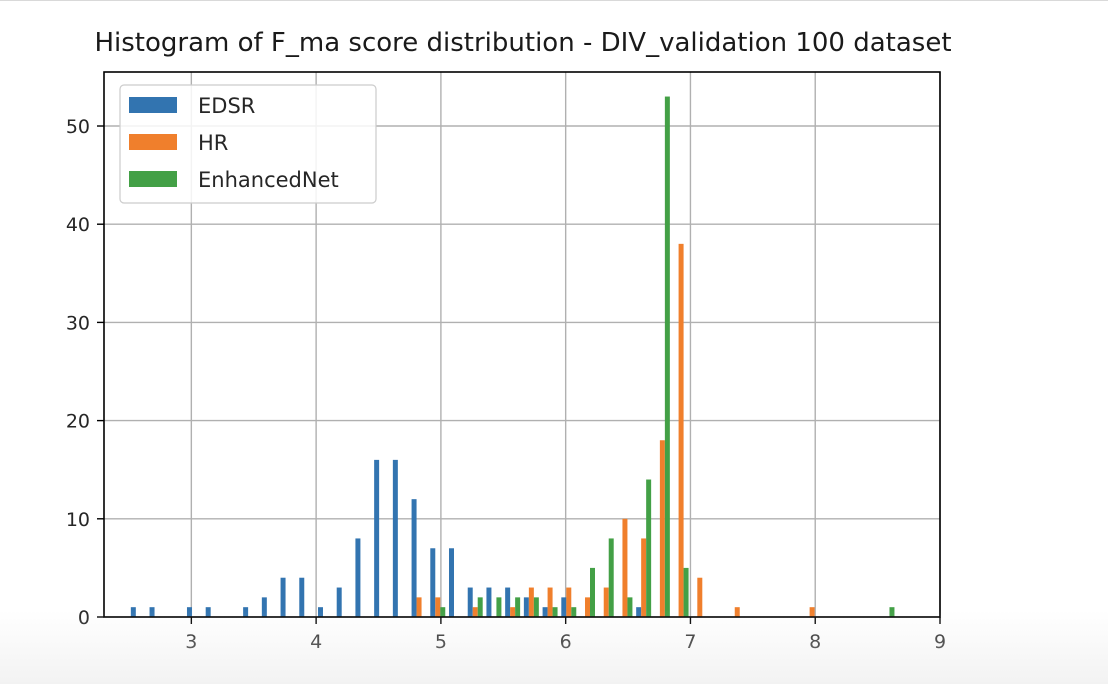 The height and width of the screenshot is (684, 1108). I want to click on y-tick-label: 0, so click(84, 618).